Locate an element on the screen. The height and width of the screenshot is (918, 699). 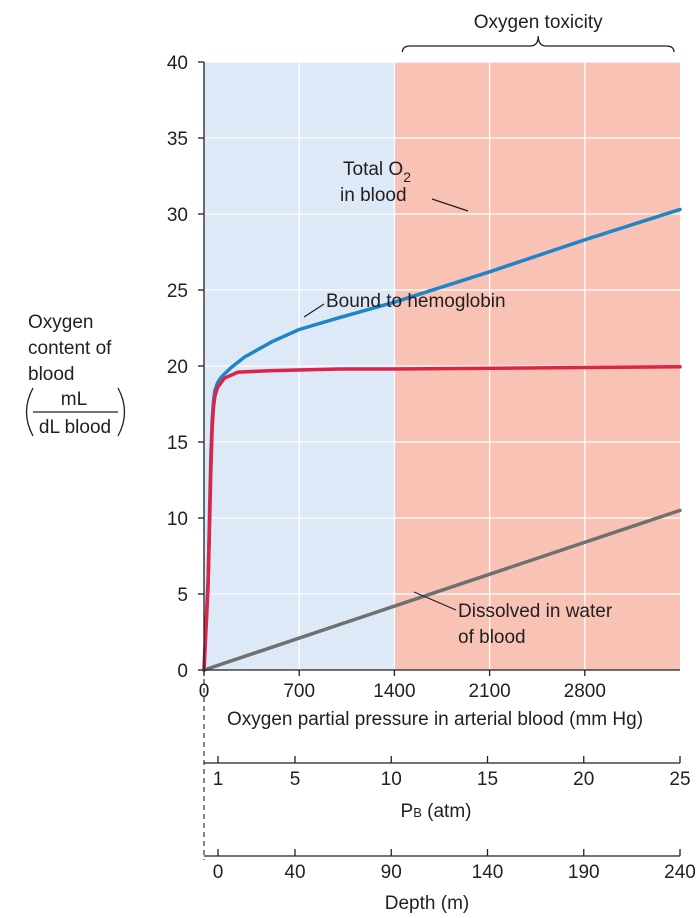
pb-axis-title: PB (atm) is located at coordinates (436, 811).